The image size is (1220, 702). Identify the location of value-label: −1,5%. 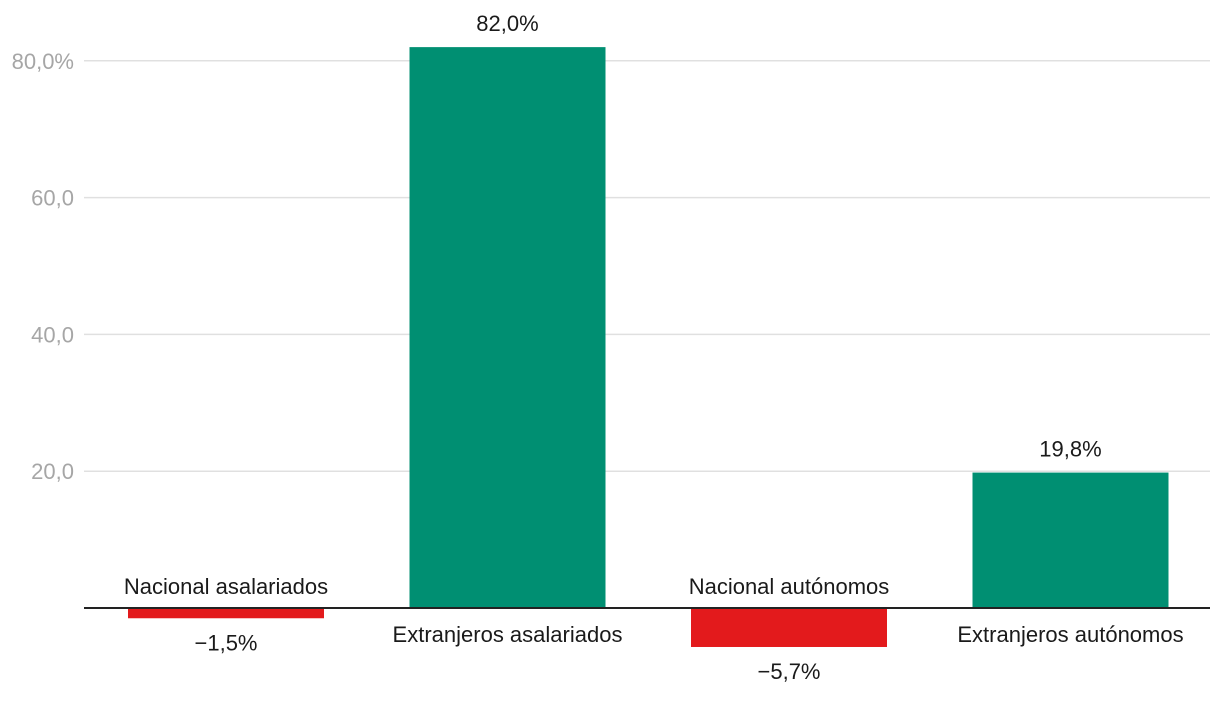
(226, 642).